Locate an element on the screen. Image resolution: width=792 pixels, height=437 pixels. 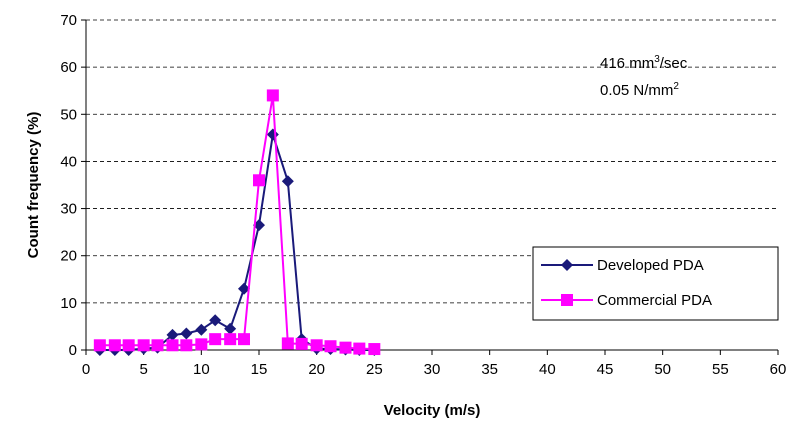
x-tick-label: 40 is located at coordinates (547, 369).